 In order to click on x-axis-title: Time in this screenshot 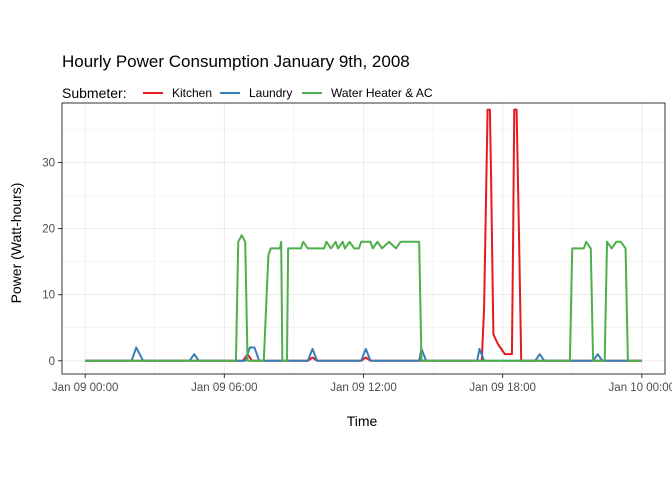, I will do `click(362, 421)`.